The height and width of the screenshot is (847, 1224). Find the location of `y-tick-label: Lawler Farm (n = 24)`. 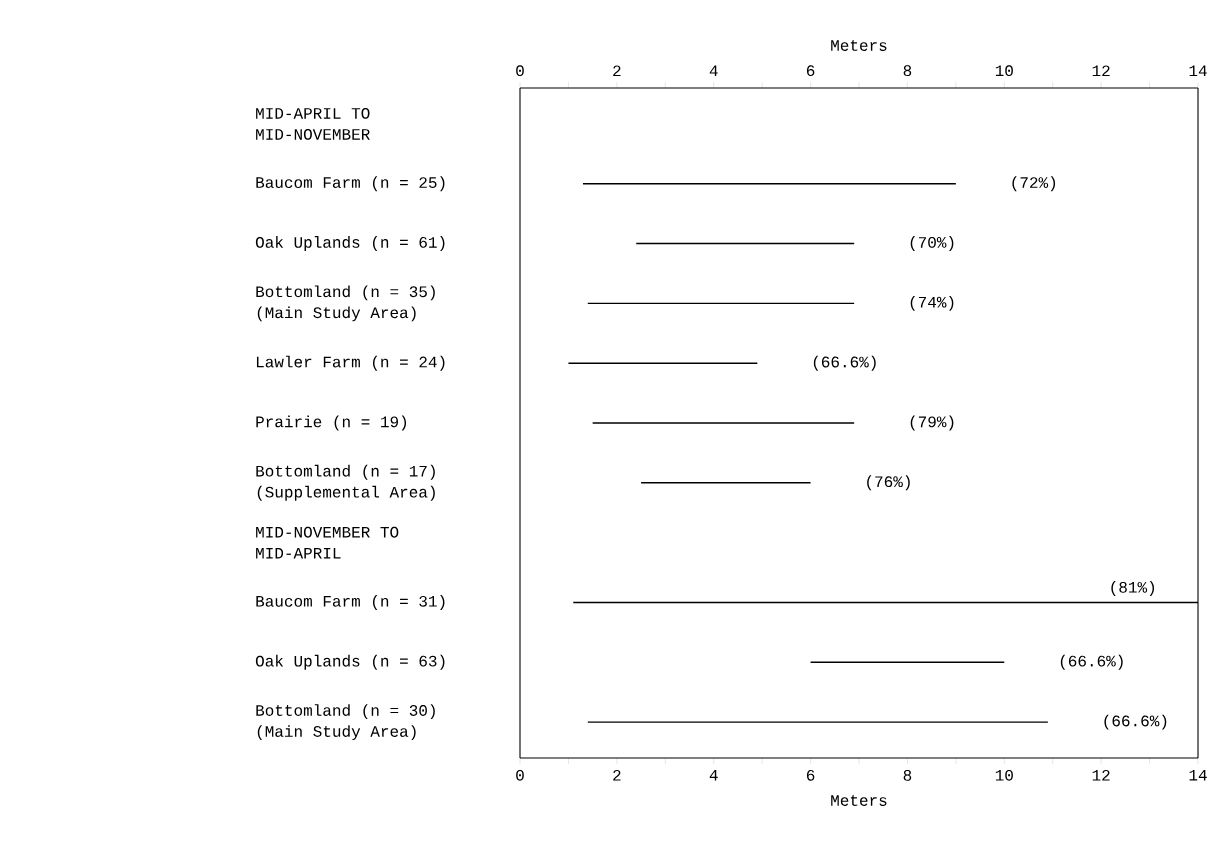

y-tick-label: Lawler Farm (n = 24) is located at coordinates (350, 363).